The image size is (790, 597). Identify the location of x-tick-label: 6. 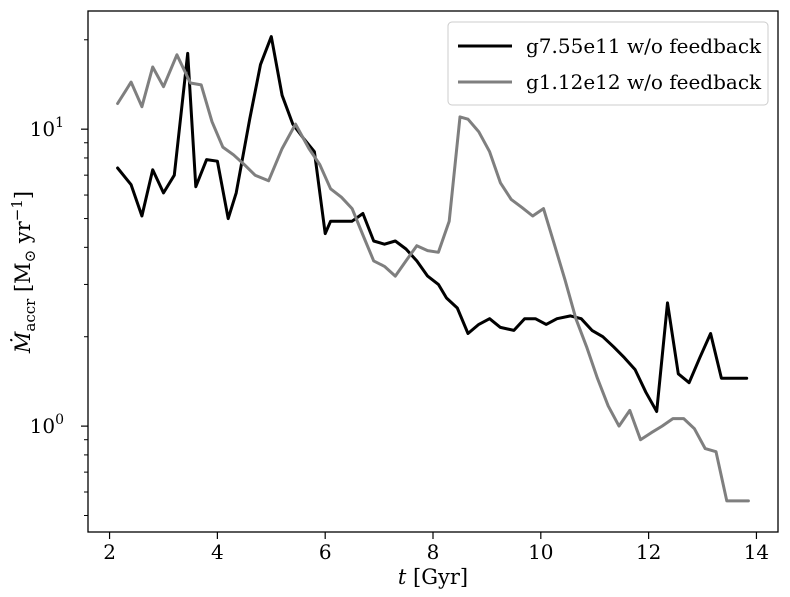
(325, 552).